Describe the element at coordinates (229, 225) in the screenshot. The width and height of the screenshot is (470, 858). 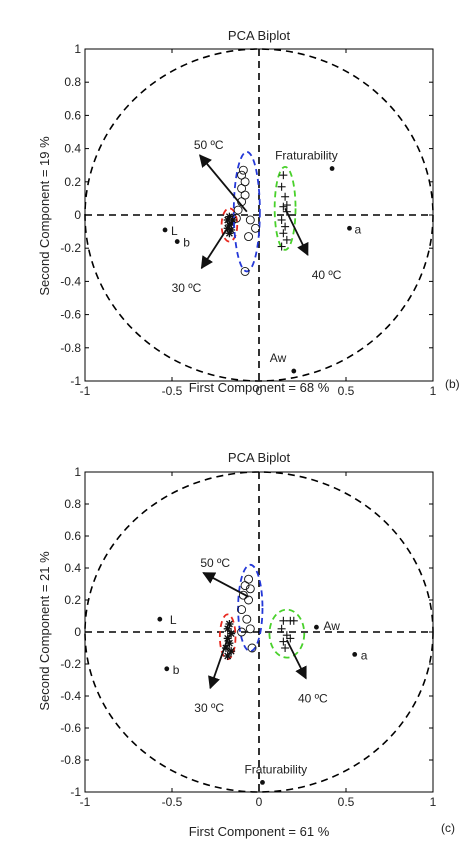
I see `group-ellipse-red` at that location.